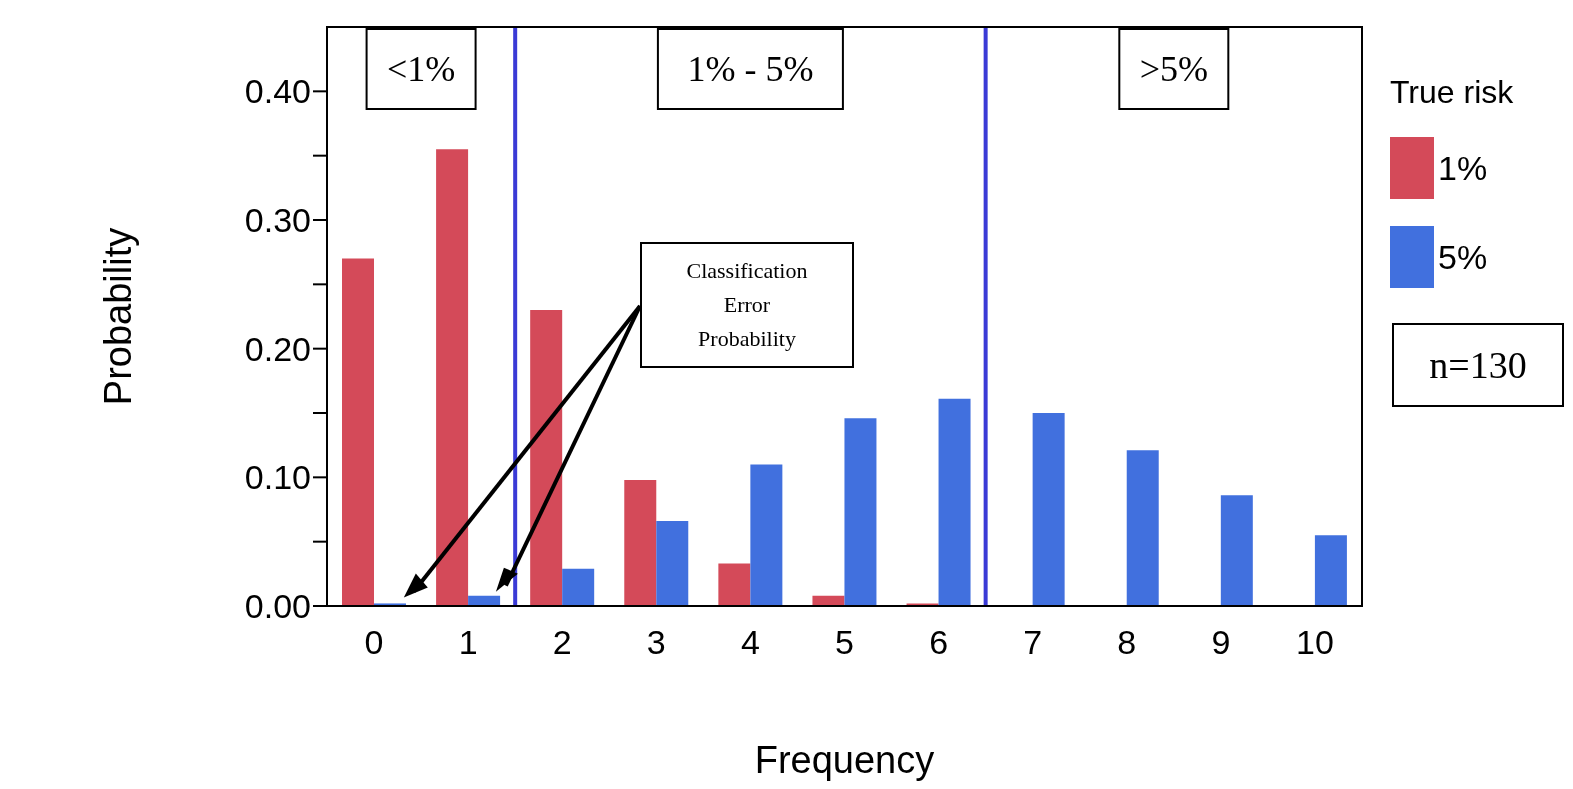  What do you see at coordinates (1463, 257) in the screenshot?
I see `legend-label: 5%` at bounding box center [1463, 257].